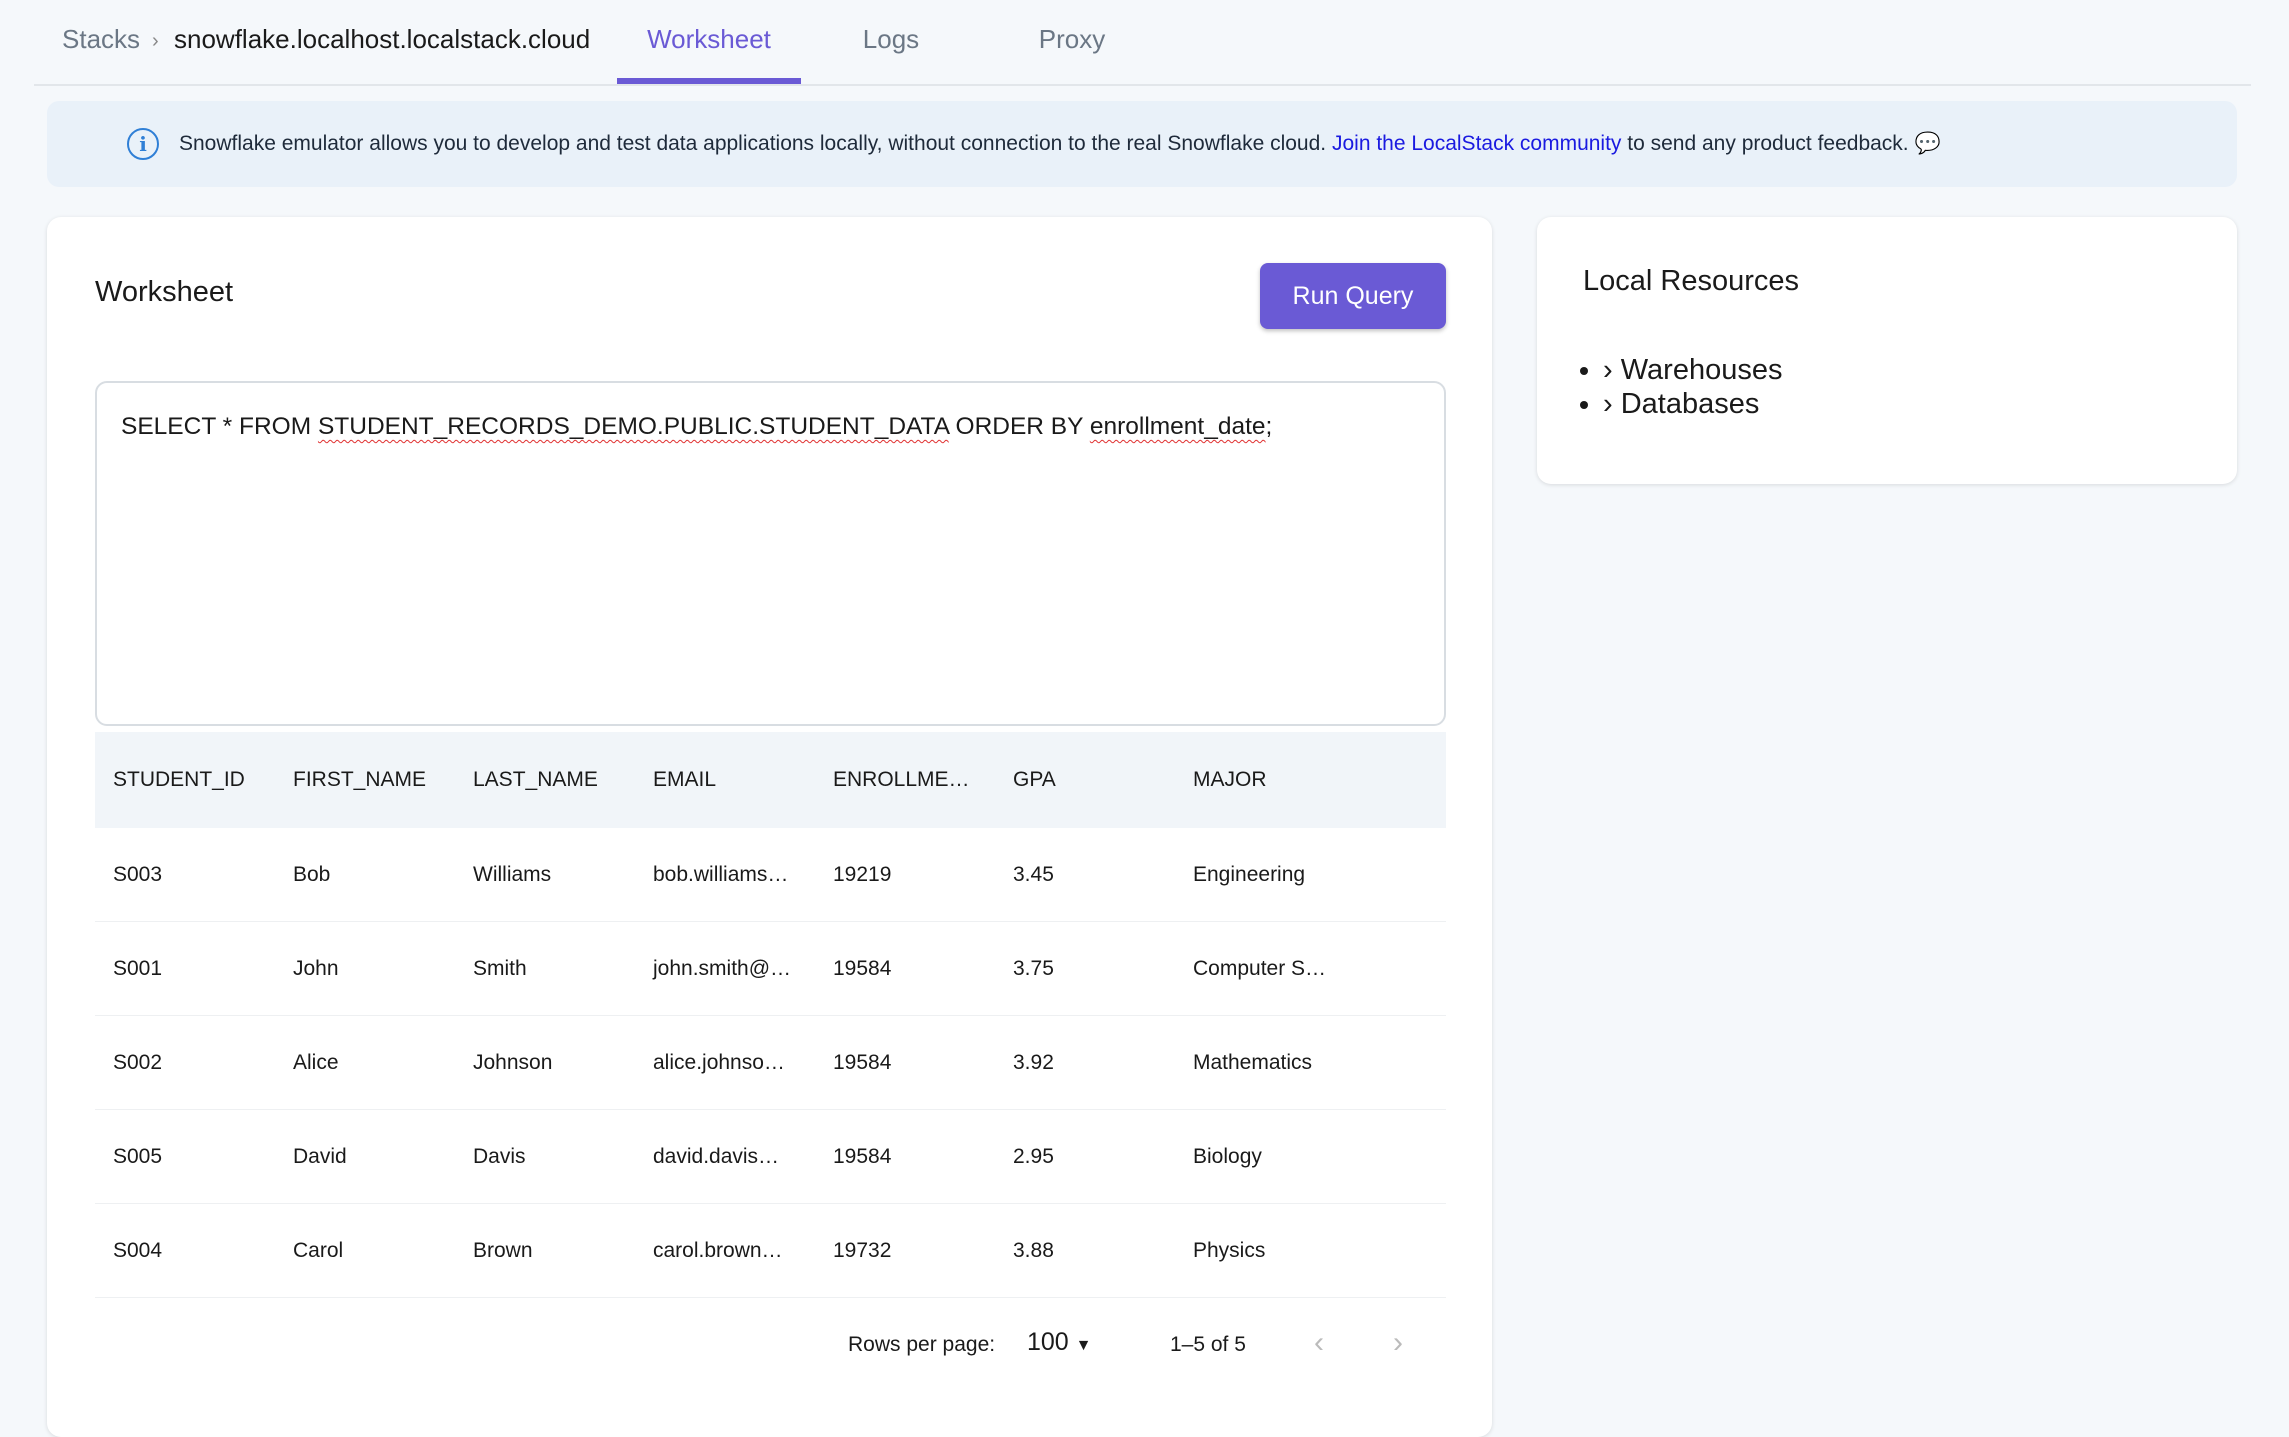 The width and height of the screenshot is (2289, 1437). What do you see at coordinates (1033, 1156) in the screenshot?
I see `table-cell: 2.95` at bounding box center [1033, 1156].